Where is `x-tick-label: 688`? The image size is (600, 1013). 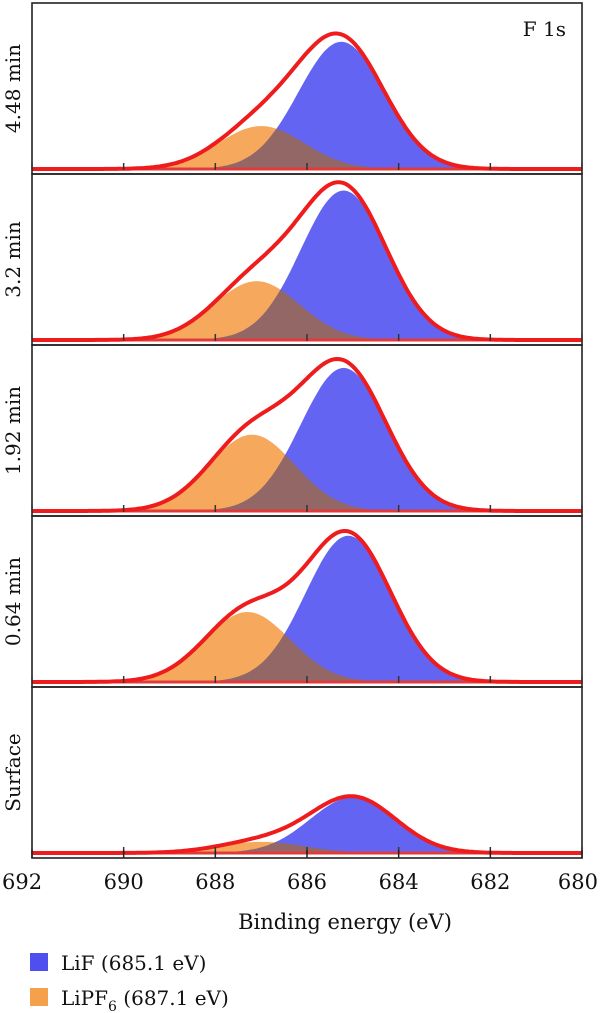 x-tick-label: 688 is located at coordinates (215, 882).